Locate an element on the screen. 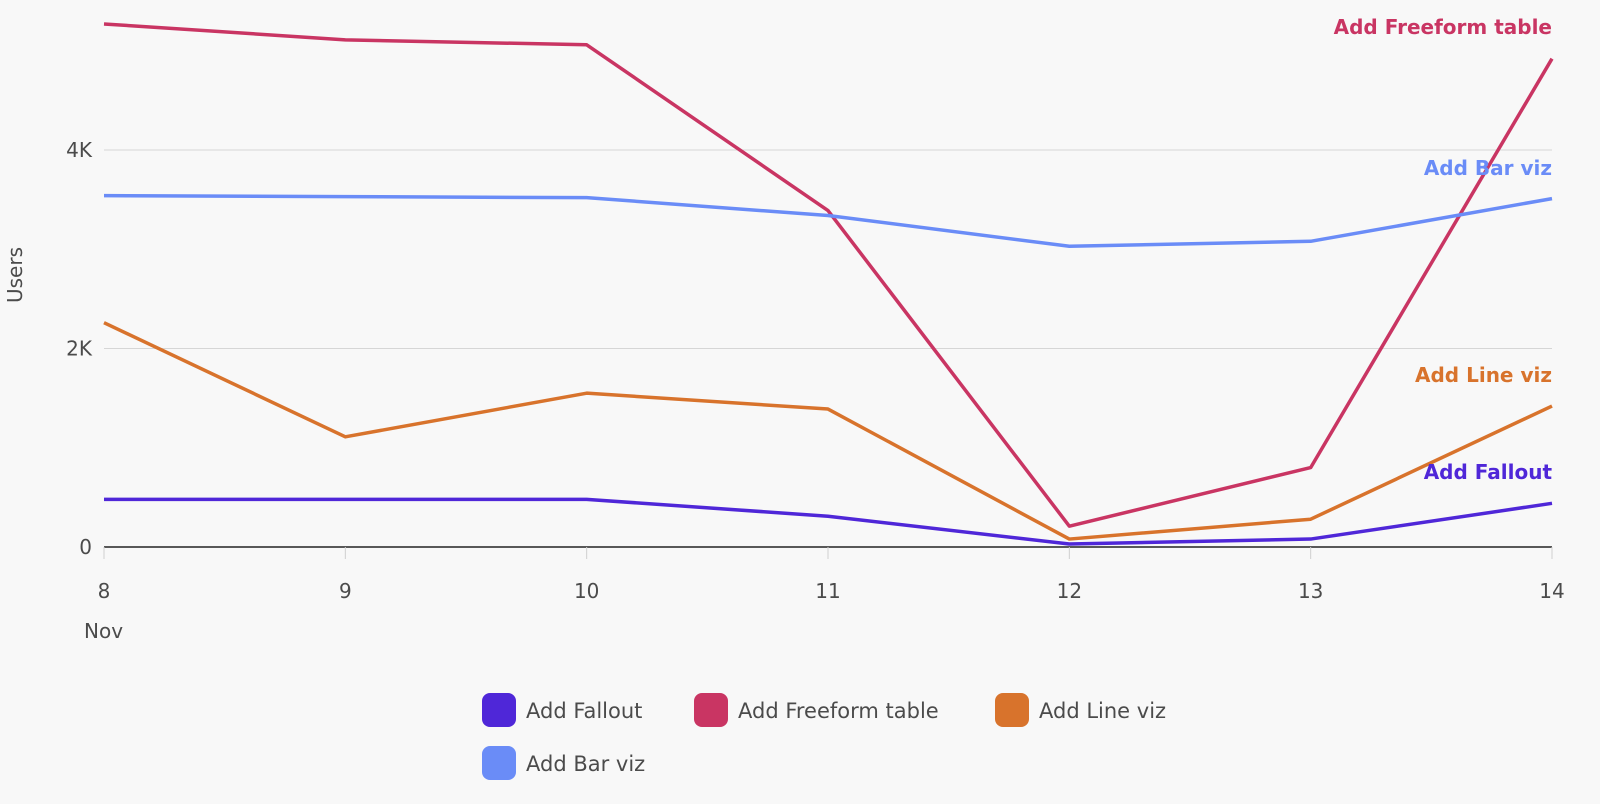  y-axis-label: Users is located at coordinates (15, 275).